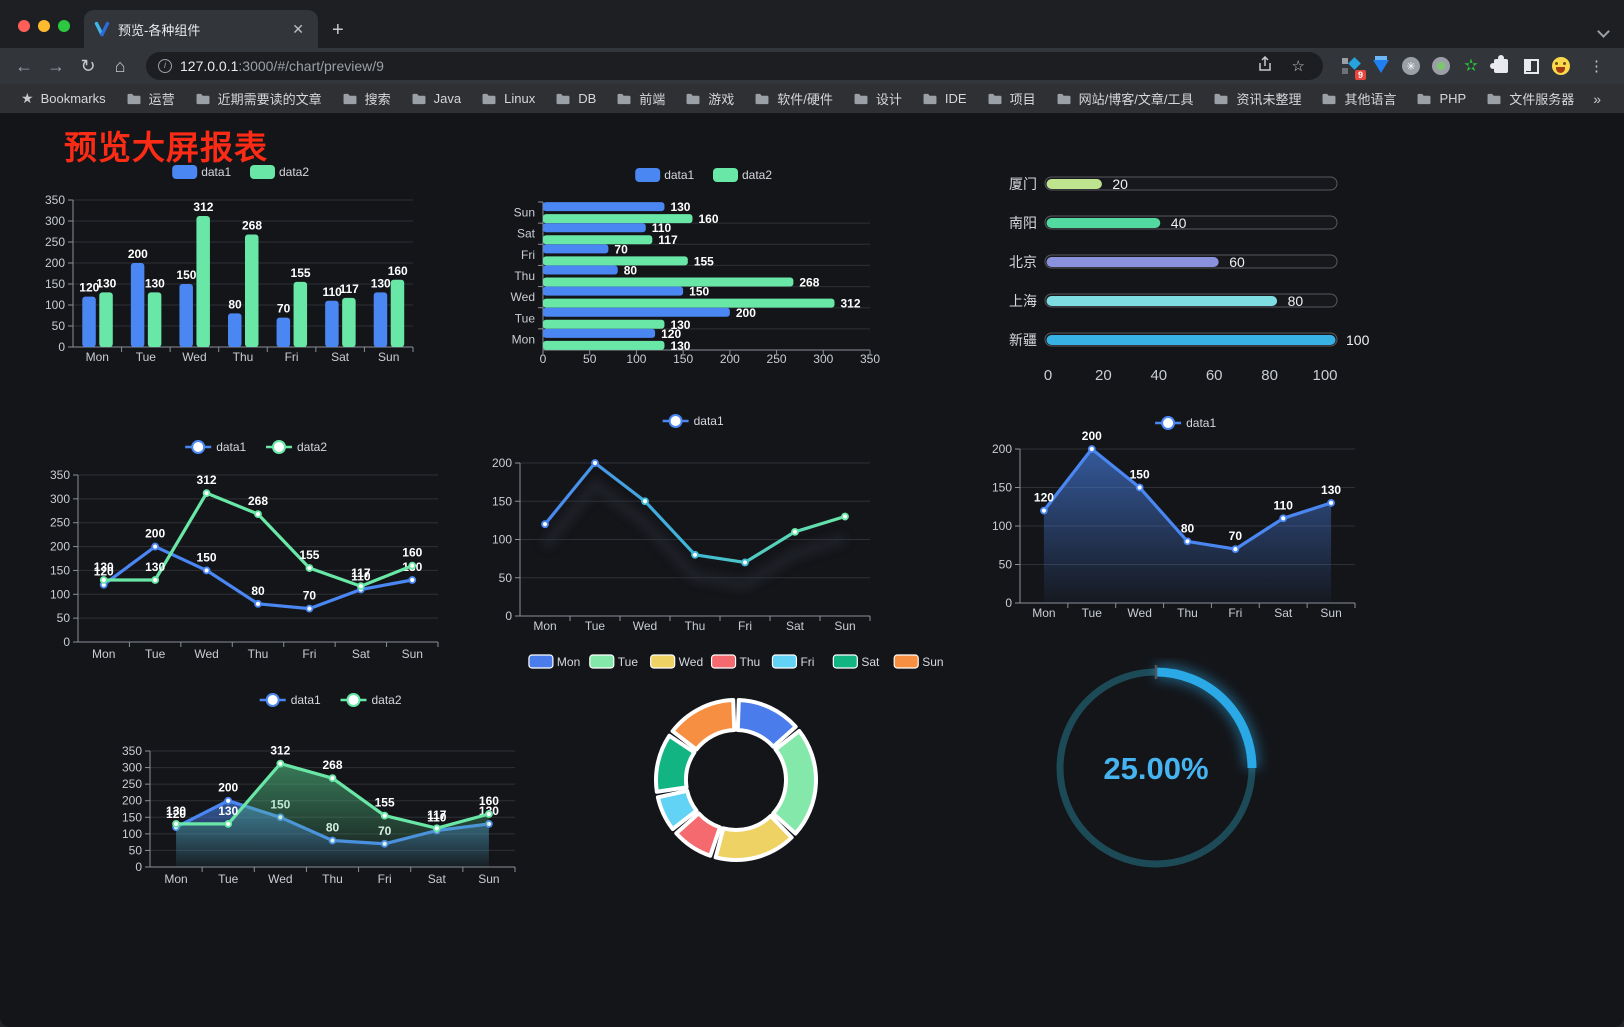  I want to click on page-title: 预览大屏报表, so click(166, 147).